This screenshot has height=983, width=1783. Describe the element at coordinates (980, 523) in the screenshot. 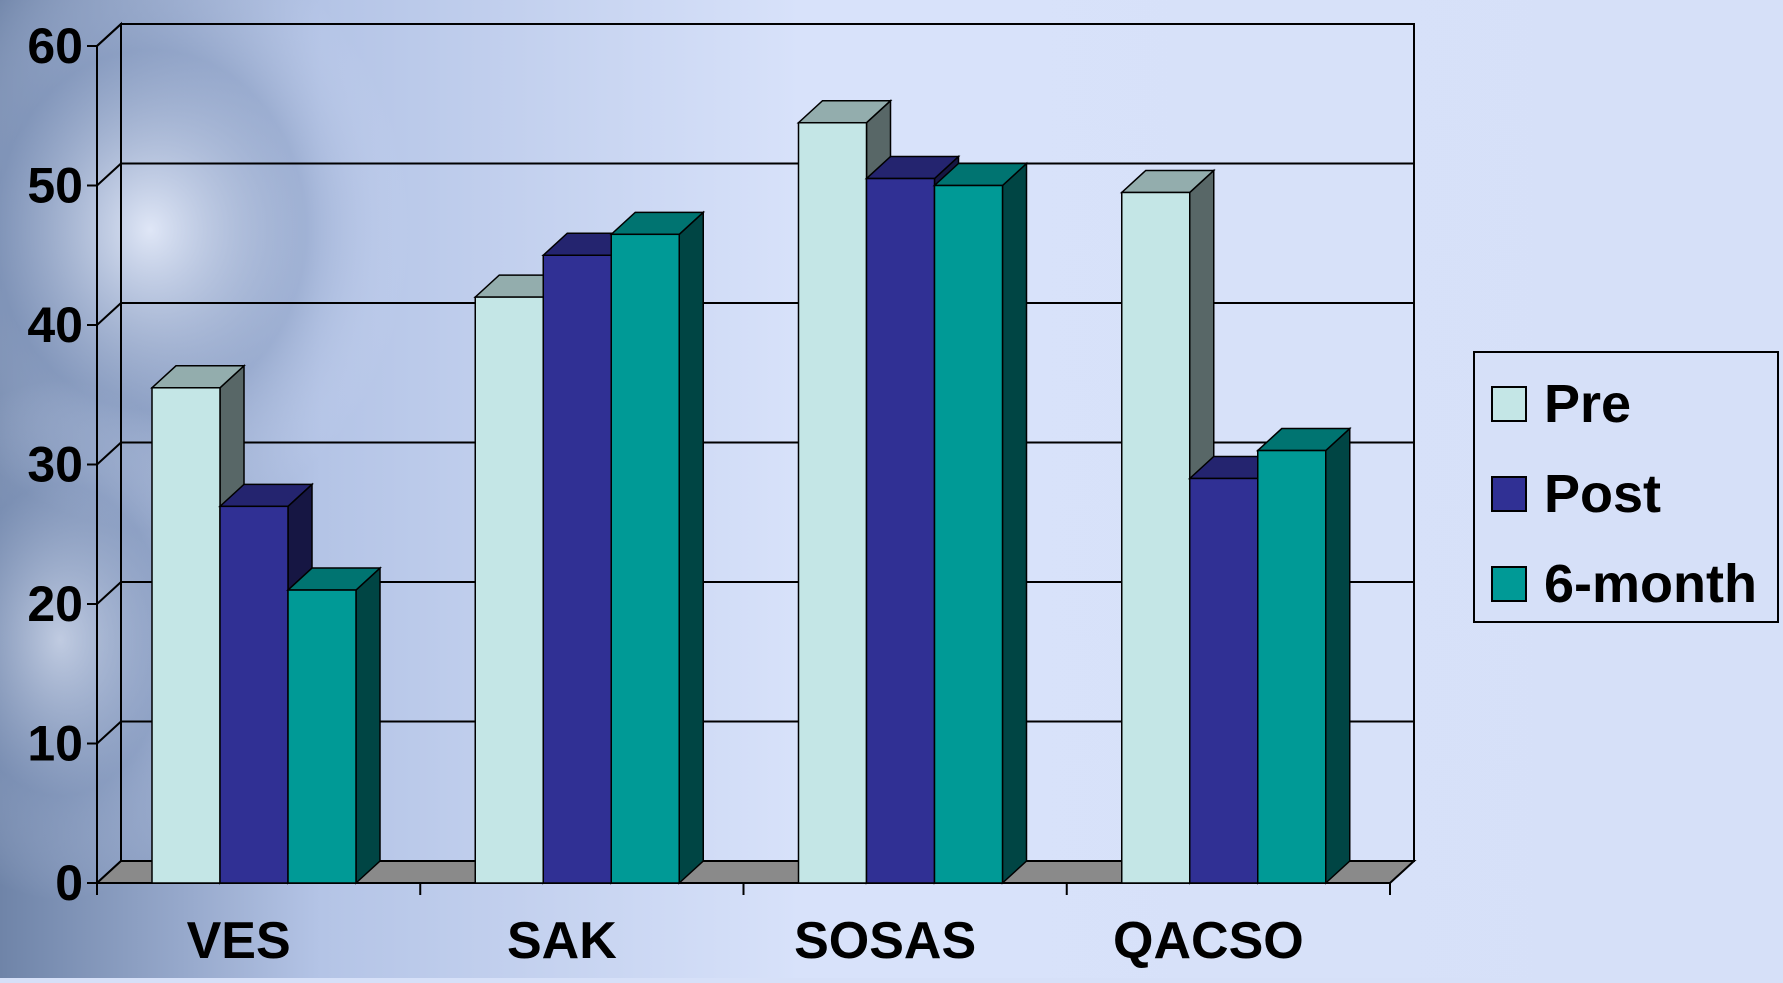

I see `bar-6-month-sosas` at that location.